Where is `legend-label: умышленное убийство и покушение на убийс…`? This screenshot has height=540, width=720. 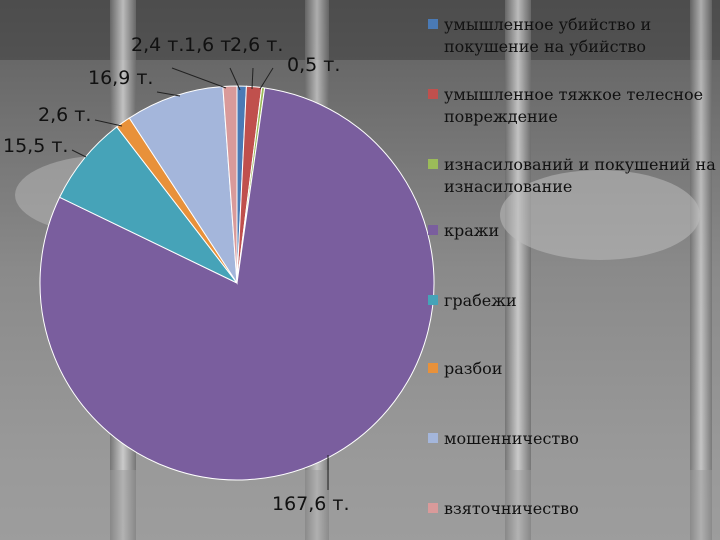 legend-label: умышленное убийство и покушение на убийс… is located at coordinates (548, 35).